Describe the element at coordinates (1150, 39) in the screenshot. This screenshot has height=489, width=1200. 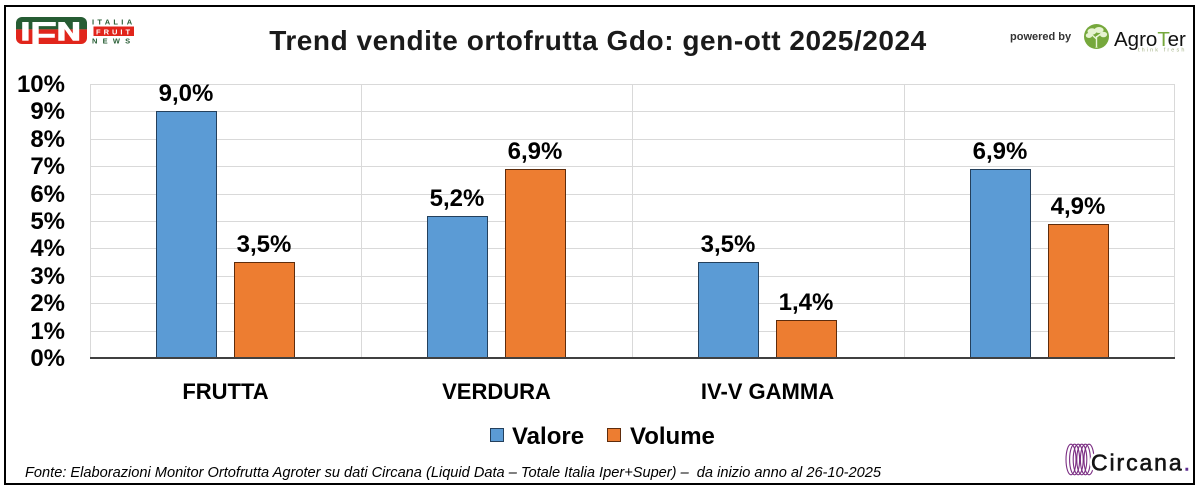
I see `svg-text: AgroTer` at that location.